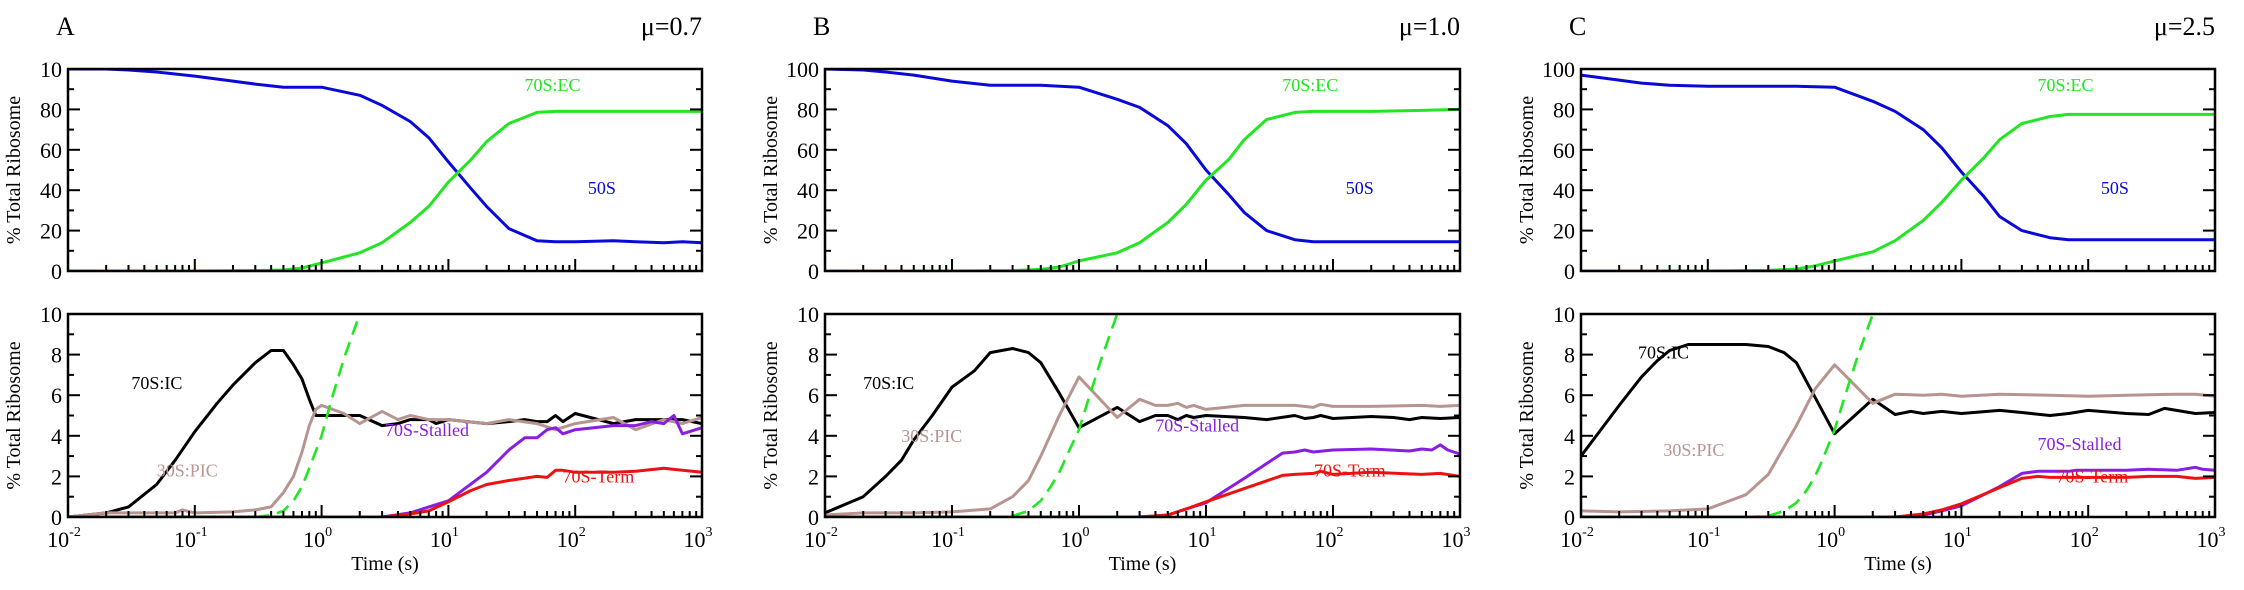  I want to click on y-tick-label: 6, so click(56, 395).